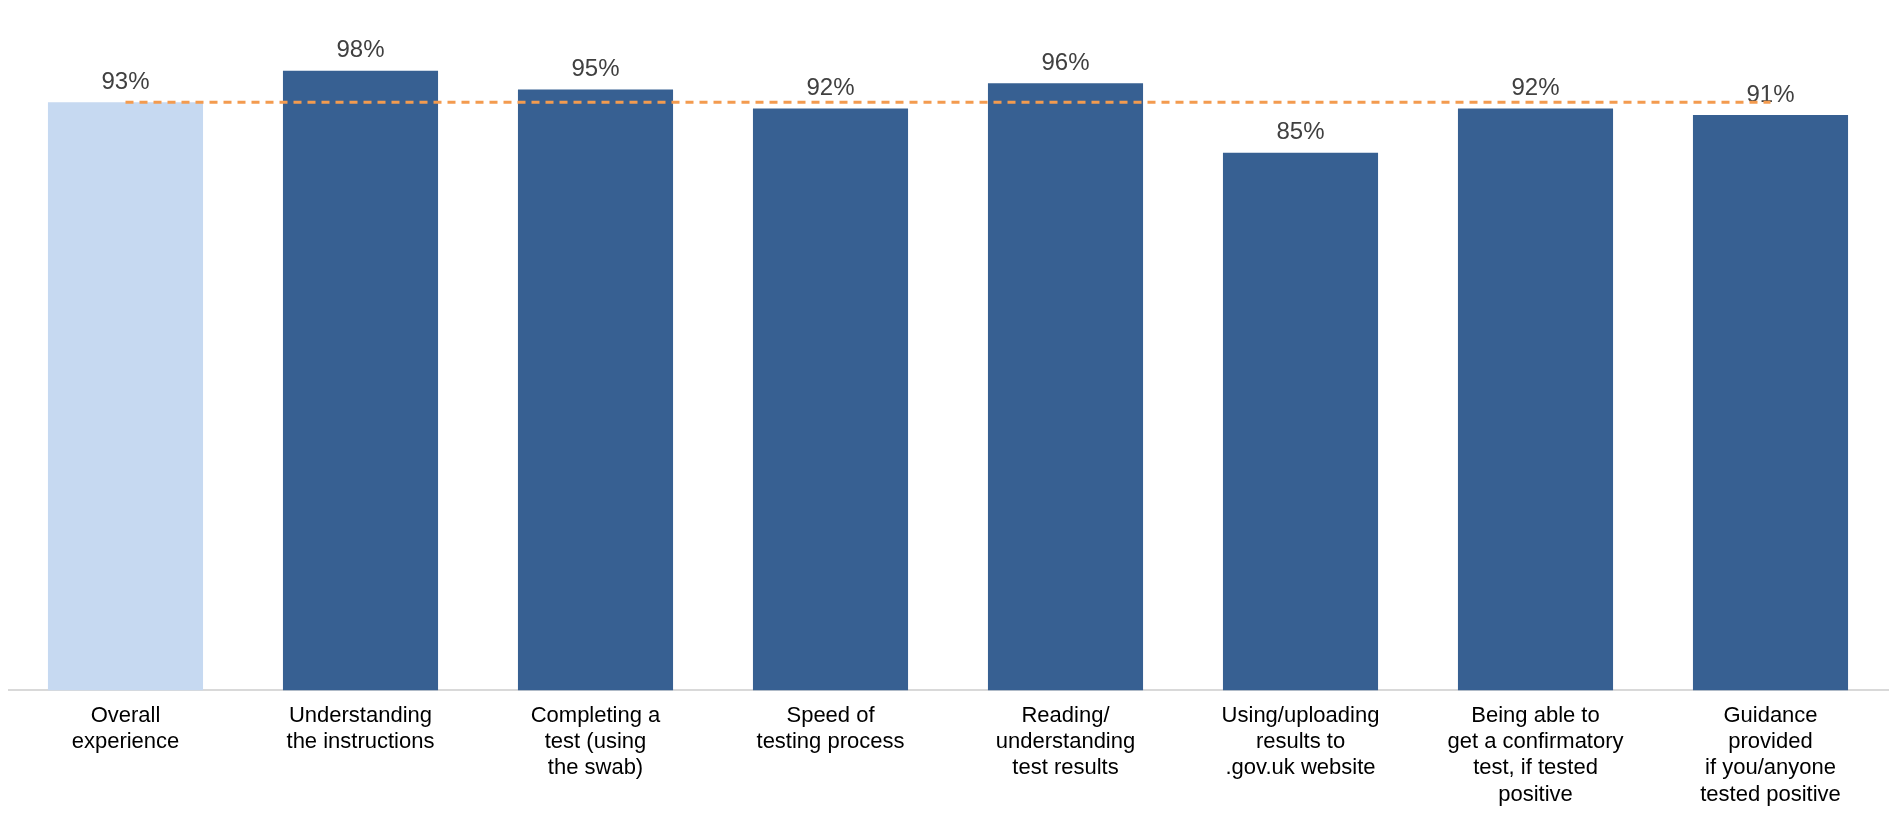 This screenshot has width=1901, height=828. Describe the element at coordinates (595, 68) in the screenshot. I see `data-label: 95%` at that location.